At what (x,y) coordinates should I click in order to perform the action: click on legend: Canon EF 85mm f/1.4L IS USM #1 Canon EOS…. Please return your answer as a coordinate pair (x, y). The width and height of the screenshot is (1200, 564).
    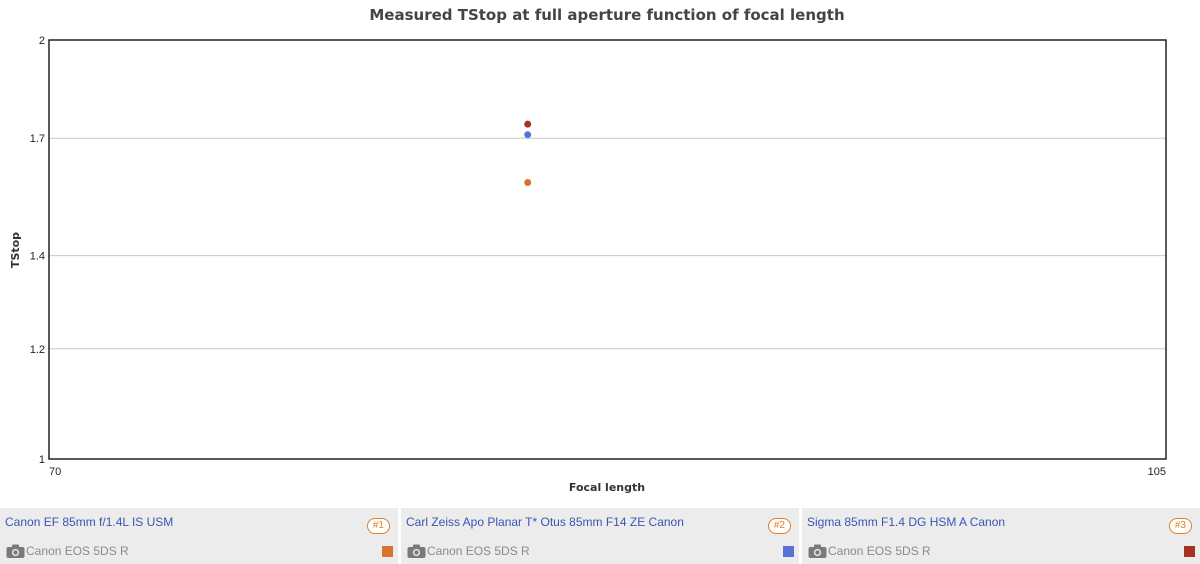
    Looking at the image, I should click on (600, 536).